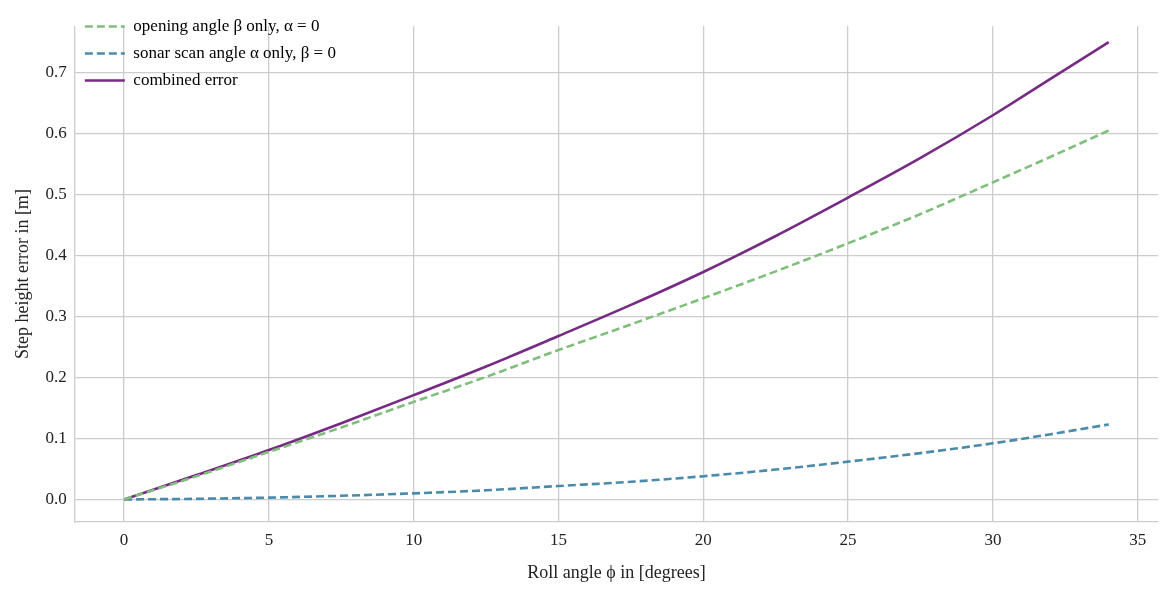 The height and width of the screenshot is (596, 1174). What do you see at coordinates (124, 539) in the screenshot?
I see `x-tick-label: 0` at bounding box center [124, 539].